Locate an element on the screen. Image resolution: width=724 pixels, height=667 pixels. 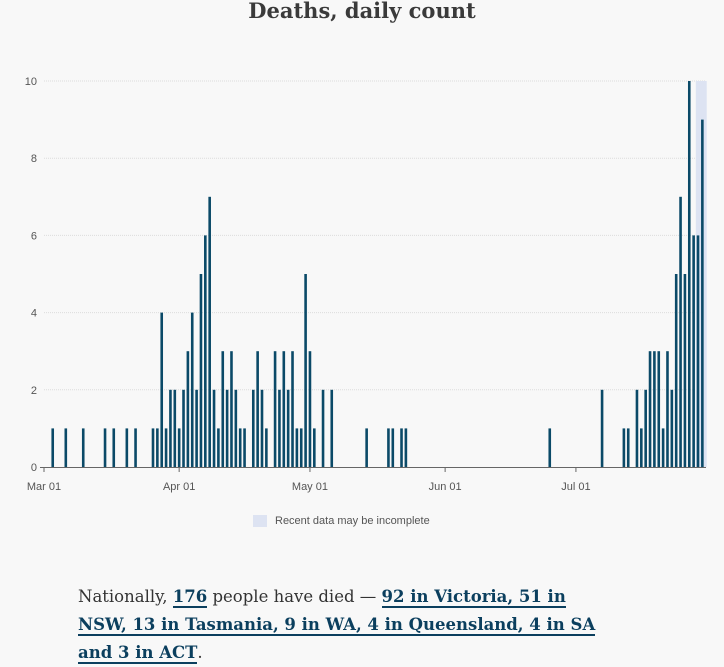
x-tick-label: Jul 01 is located at coordinates (575, 487).